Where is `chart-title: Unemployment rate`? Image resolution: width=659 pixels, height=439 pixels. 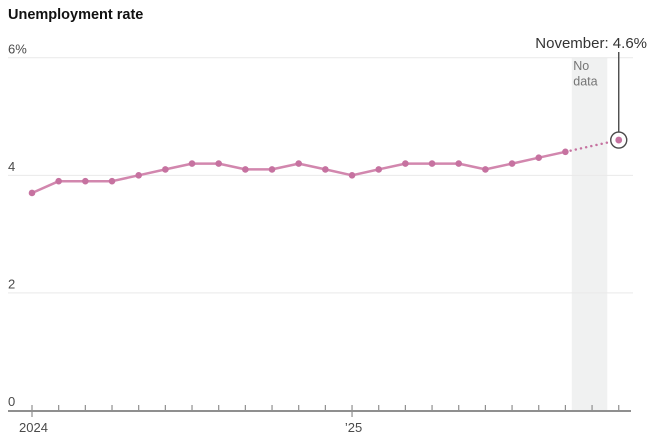 chart-title: Unemployment rate is located at coordinates (76, 15).